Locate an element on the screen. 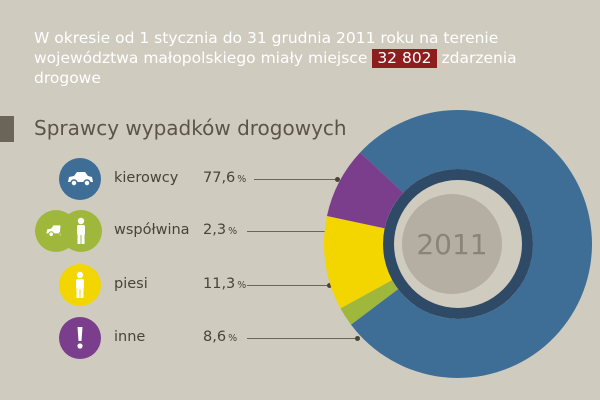 The image size is (600, 400). legend-row-kierowcy: kierowcy 77,6% is located at coordinates (300, 180).